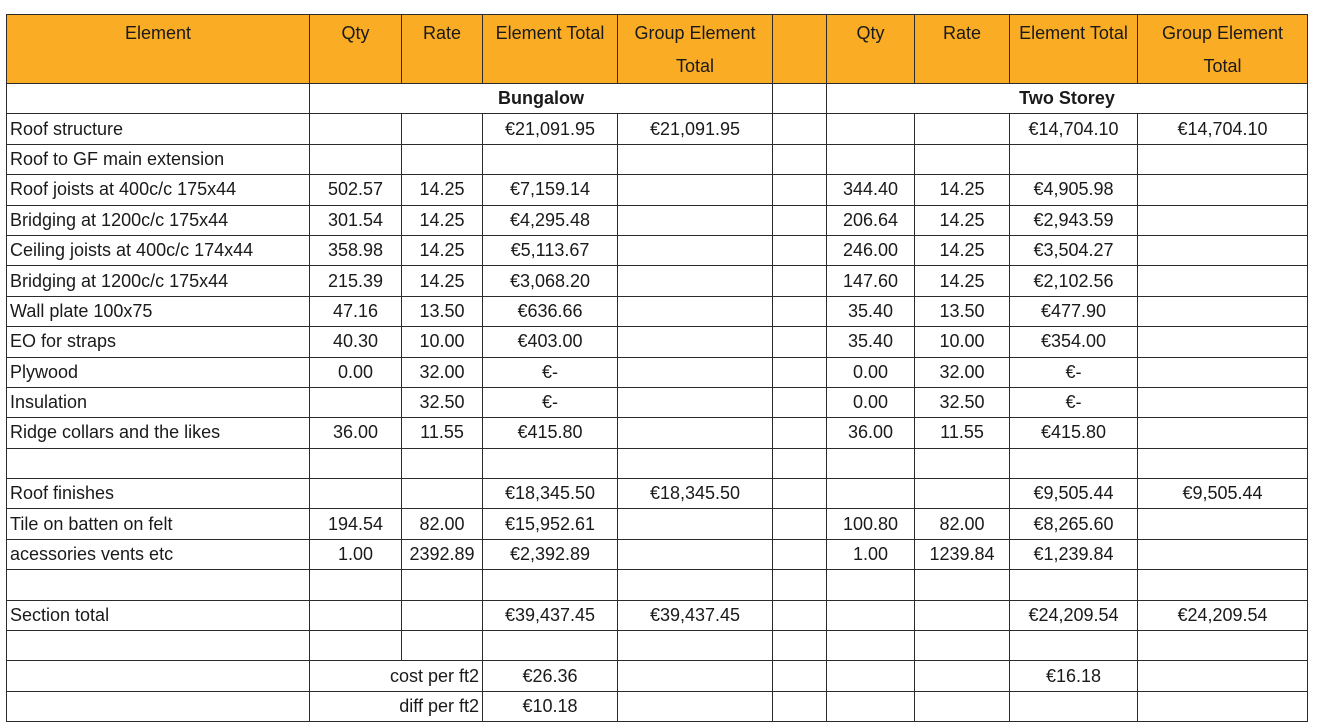  What do you see at coordinates (355, 190) in the screenshot?
I see `qty-cell: 502.57` at bounding box center [355, 190].